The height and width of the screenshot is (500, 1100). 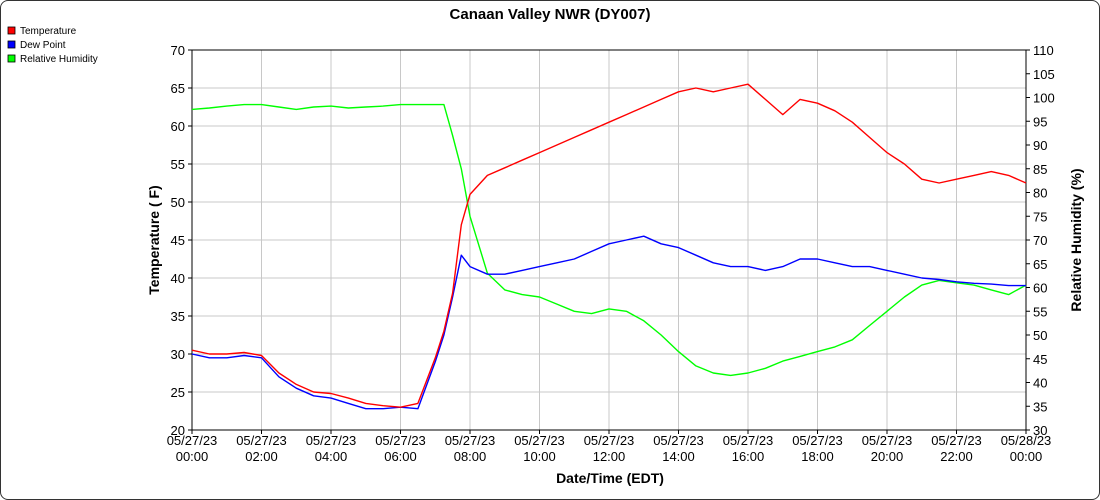 I want to click on y-axis-right: 30 35 40 45 50 55 60 65 70 75 80 85 90 95 100 105 110, so click(x=1040, y=240).